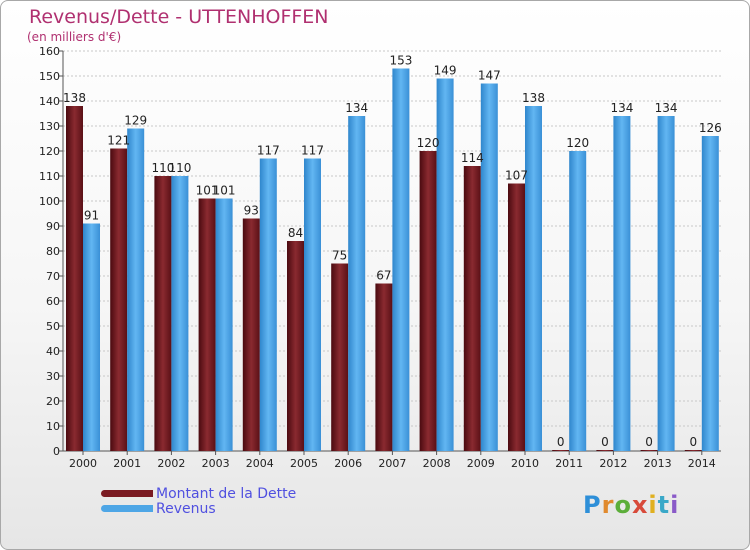 This screenshot has width=750, height=550. What do you see at coordinates (179, 168) in the screenshot?
I see `data-label-revenue: 110` at bounding box center [179, 168].